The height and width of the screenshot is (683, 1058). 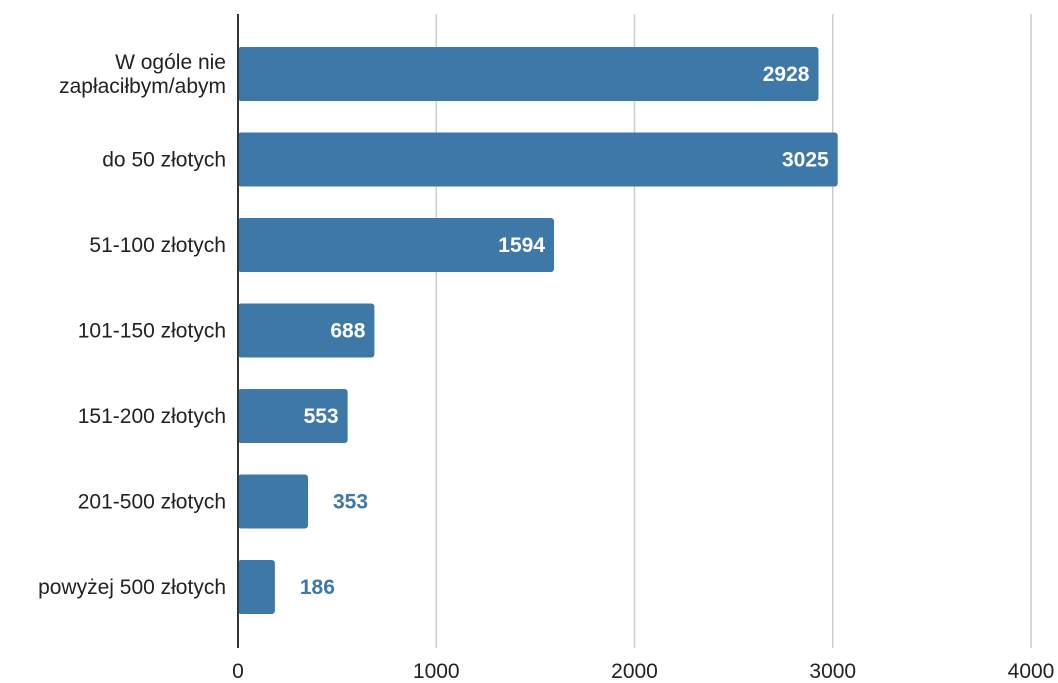 What do you see at coordinates (321, 416) in the screenshot?
I see `bar-value-label-4: 553` at bounding box center [321, 416].